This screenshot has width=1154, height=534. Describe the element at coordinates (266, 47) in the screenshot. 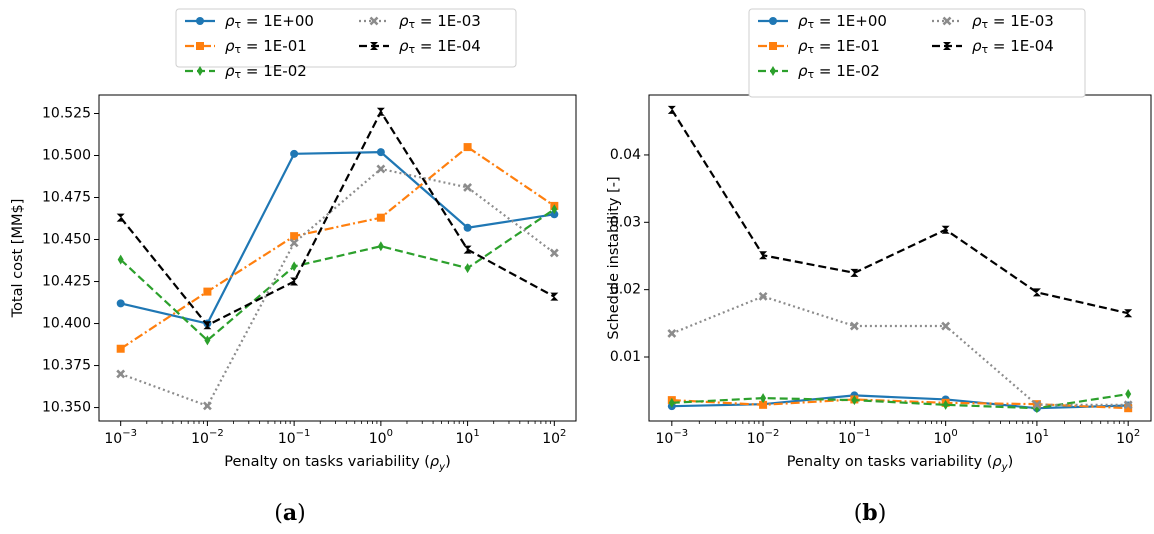

I see `legend-label: ρτ = 1E-01` at that location.